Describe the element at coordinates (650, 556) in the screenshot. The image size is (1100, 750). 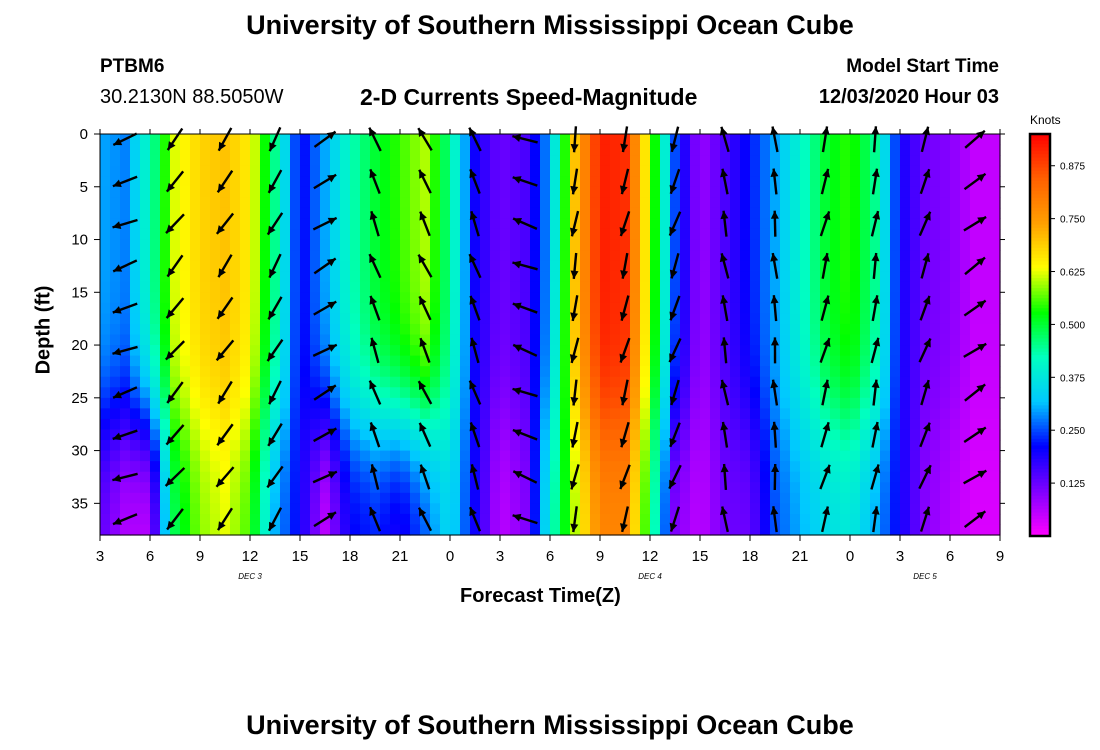
I see `x-tick-label: 12` at that location.